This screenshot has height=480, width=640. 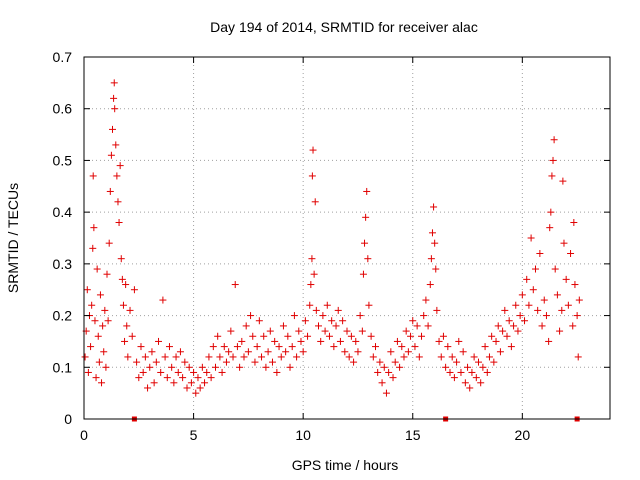 I want to click on y-tick-label: 0.3, so click(x=63, y=264).